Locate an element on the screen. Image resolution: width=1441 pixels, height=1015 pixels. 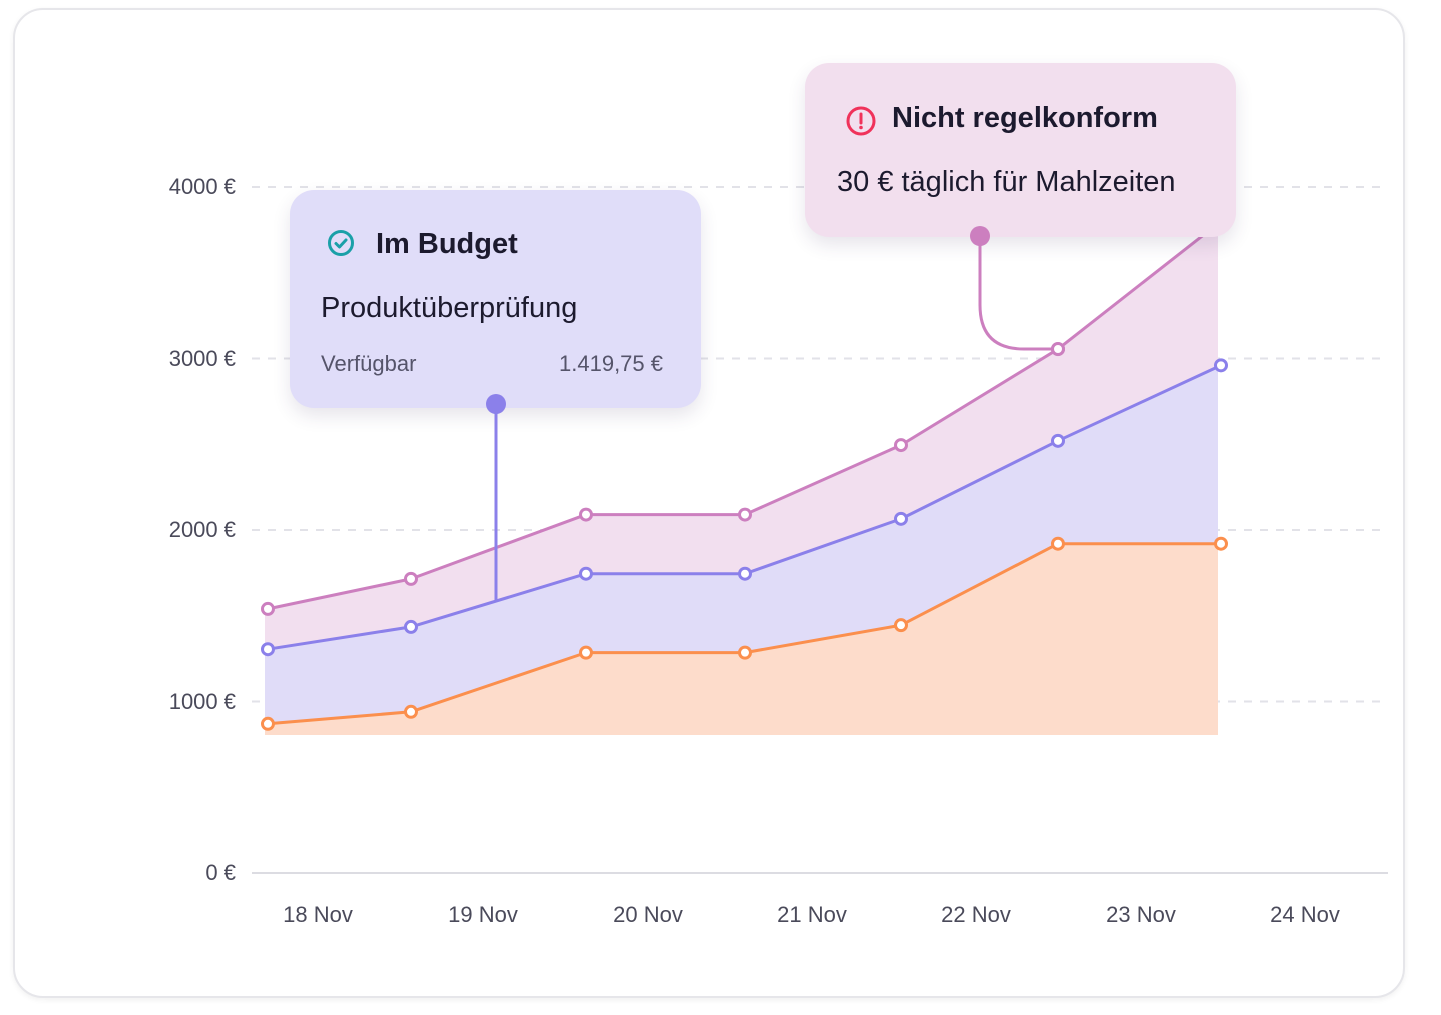
tooltip-subtitle: 30 € täglich für Mahlzeiten is located at coordinates (1006, 182).